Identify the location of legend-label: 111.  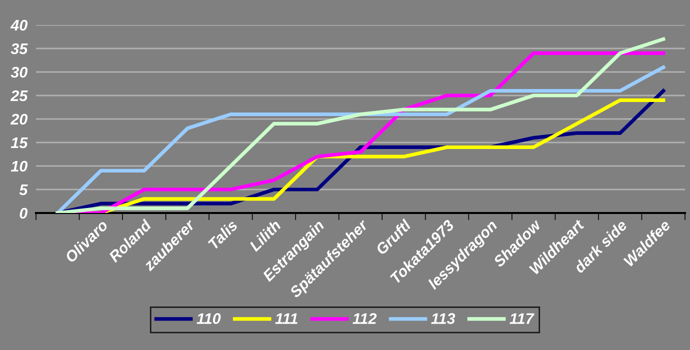
(286, 318).